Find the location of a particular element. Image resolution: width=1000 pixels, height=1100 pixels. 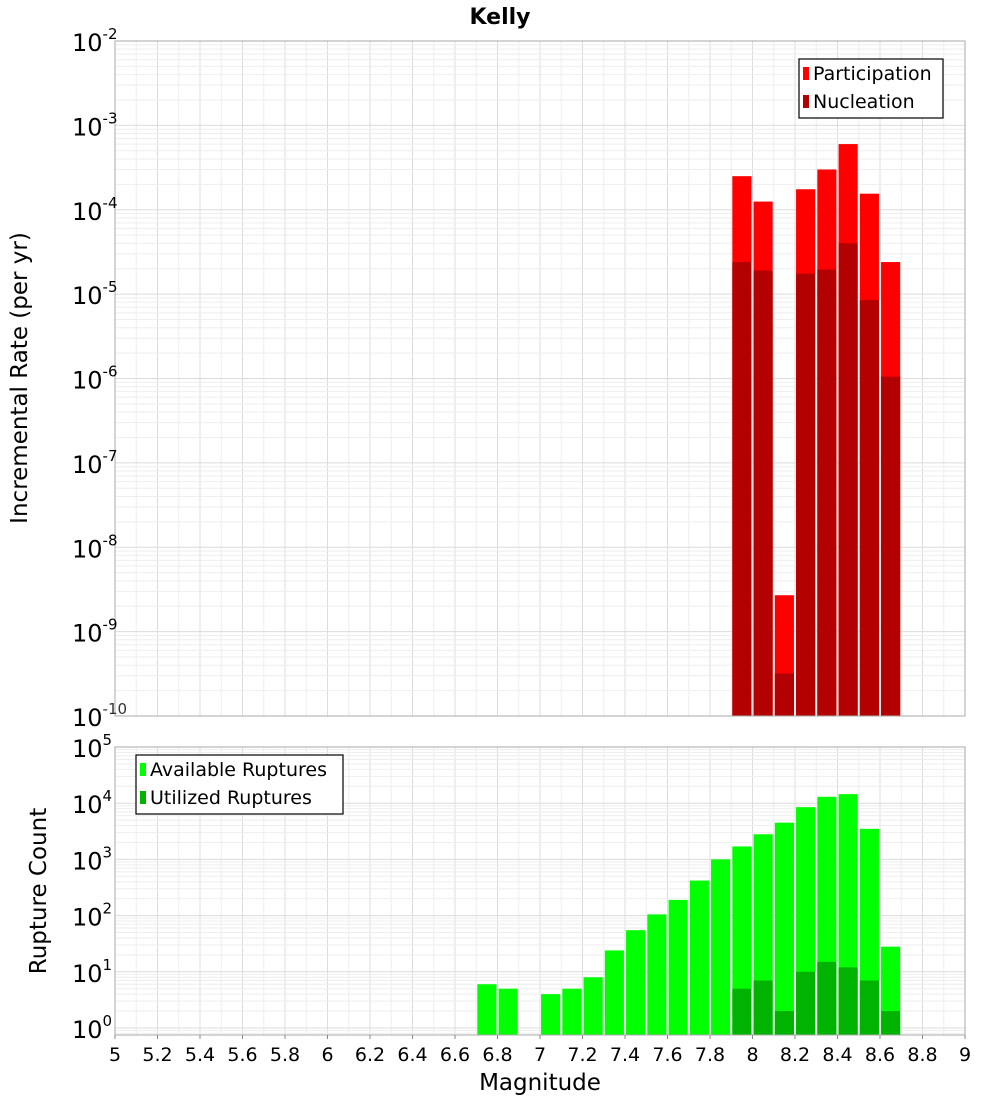

x-tick-label: 6.6 is located at coordinates (455, 1055).